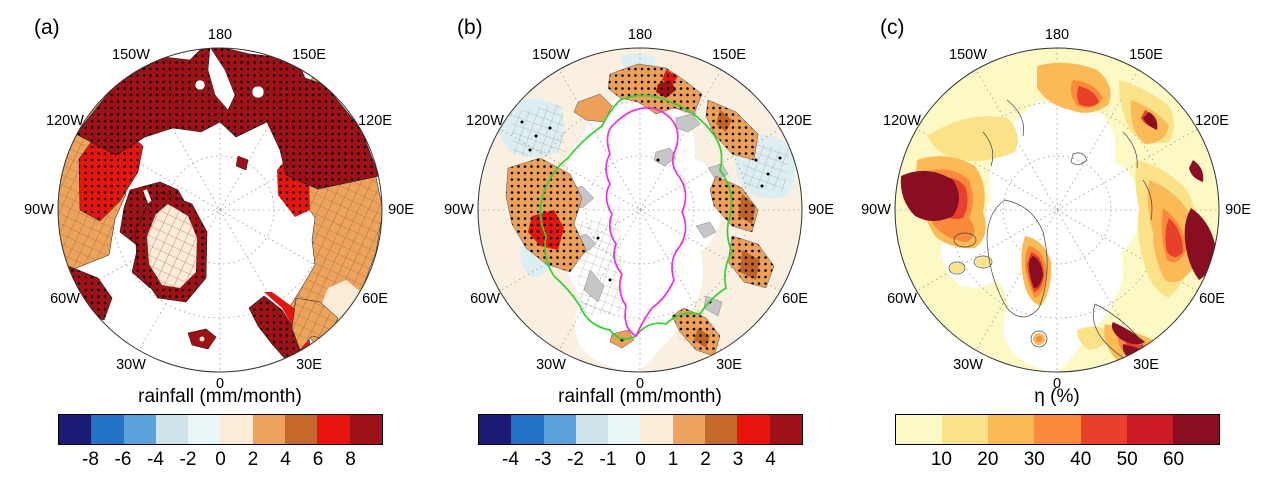 This screenshot has height=478, width=1269. What do you see at coordinates (47, 27) in the screenshot?
I see `panel-a-label: (a)` at bounding box center [47, 27].